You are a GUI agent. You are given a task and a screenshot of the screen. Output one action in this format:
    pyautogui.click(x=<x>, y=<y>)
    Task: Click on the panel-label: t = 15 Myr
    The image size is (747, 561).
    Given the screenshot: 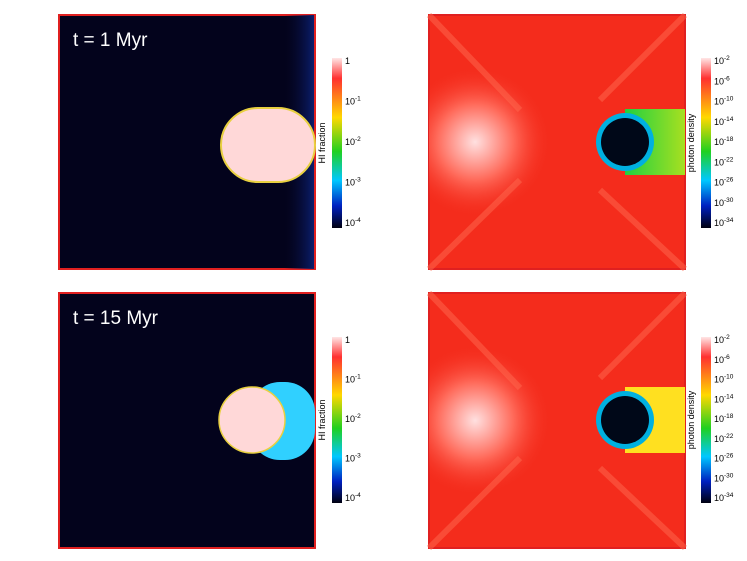 What is the action you would take?
    pyautogui.click(x=116, y=318)
    